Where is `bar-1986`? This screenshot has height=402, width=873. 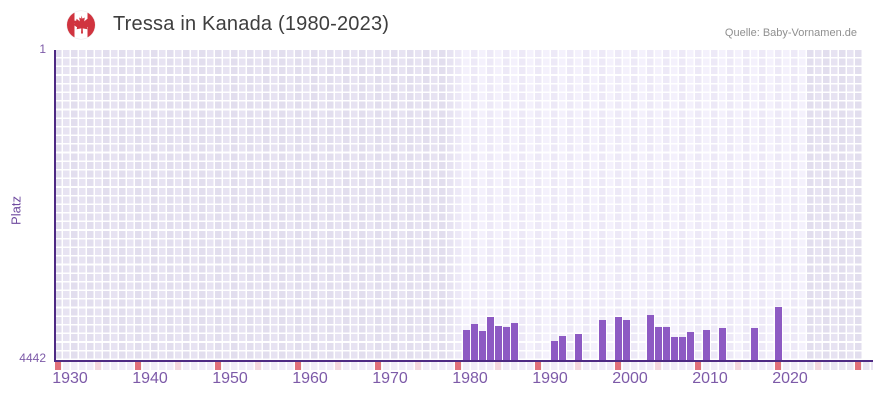
bar-1986 is located at coordinates (506, 343).